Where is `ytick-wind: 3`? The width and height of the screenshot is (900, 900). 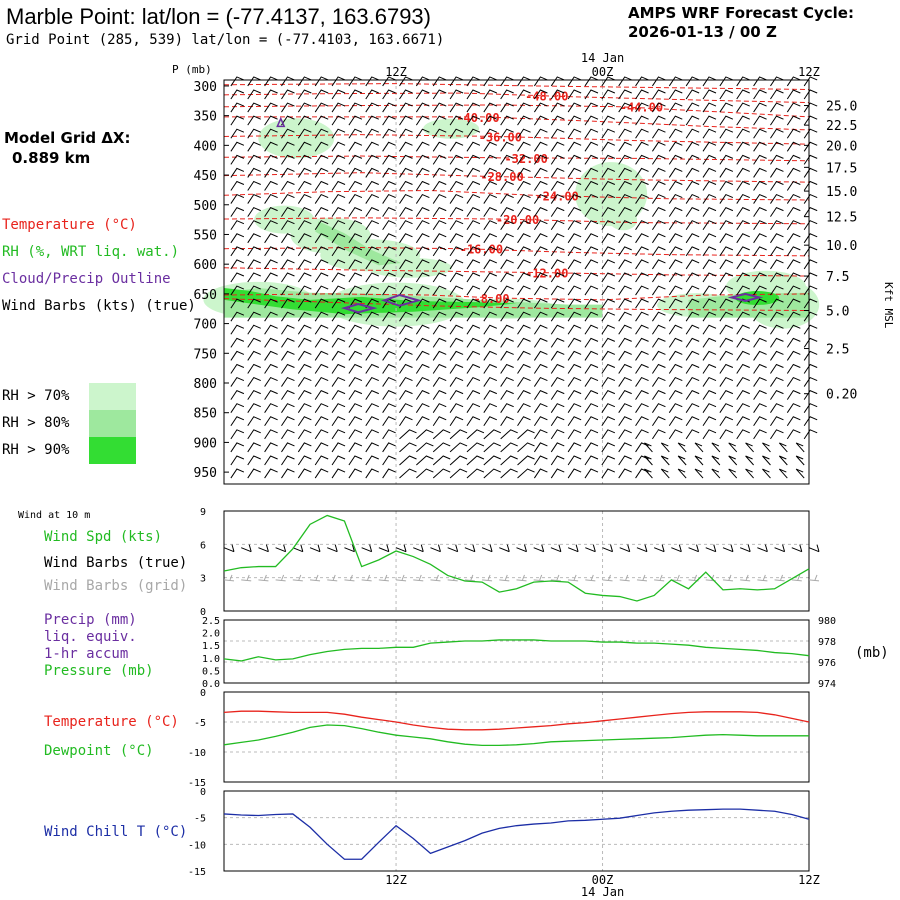
ytick-wind: 3 is located at coordinates (203, 579).